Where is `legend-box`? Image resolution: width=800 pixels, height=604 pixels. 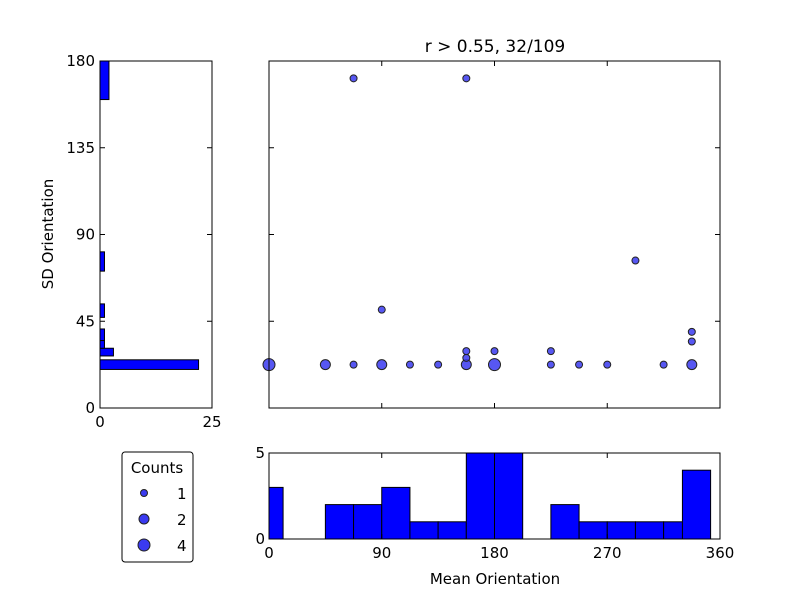 legend-box is located at coordinates (157, 507).